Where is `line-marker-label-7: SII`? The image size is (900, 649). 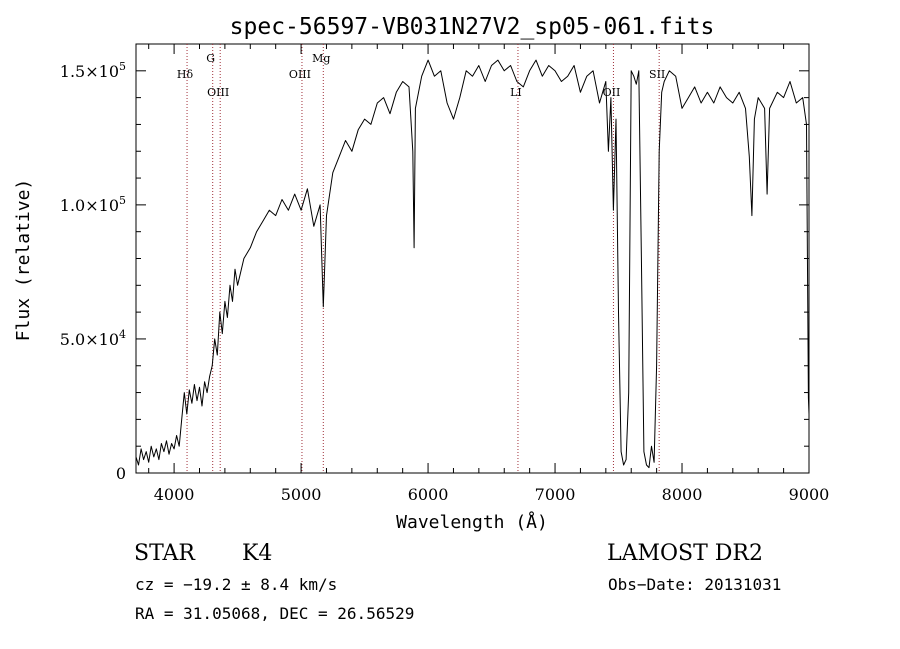 line-marker-label-7: SII is located at coordinates (657, 74).